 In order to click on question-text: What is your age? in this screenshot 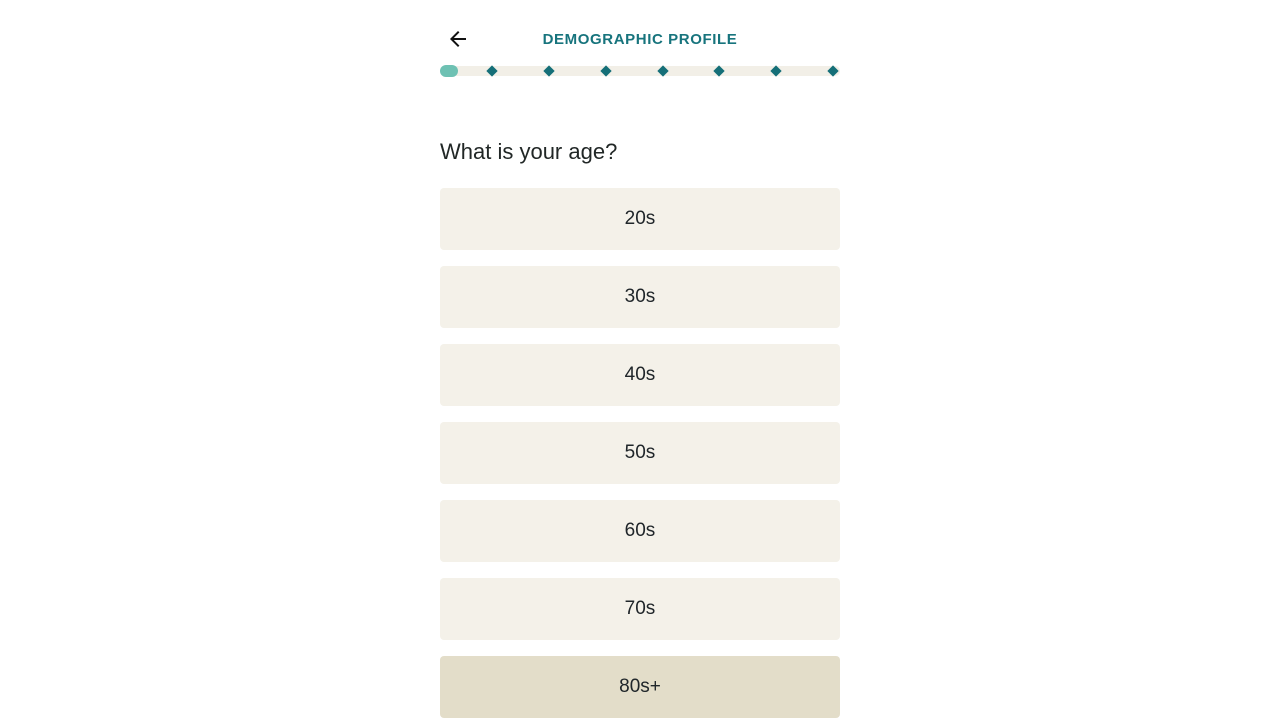, I will do `click(529, 151)`.